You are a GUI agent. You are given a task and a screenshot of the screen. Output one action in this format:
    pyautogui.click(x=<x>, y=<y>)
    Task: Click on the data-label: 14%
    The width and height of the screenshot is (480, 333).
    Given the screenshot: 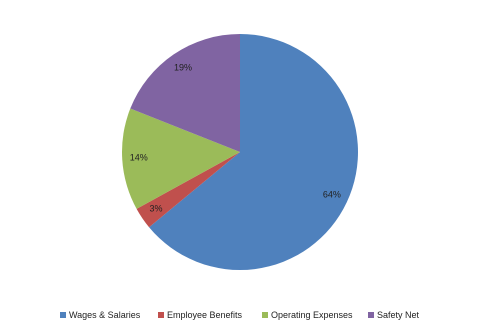 What is the action you would take?
    pyautogui.click(x=139, y=158)
    